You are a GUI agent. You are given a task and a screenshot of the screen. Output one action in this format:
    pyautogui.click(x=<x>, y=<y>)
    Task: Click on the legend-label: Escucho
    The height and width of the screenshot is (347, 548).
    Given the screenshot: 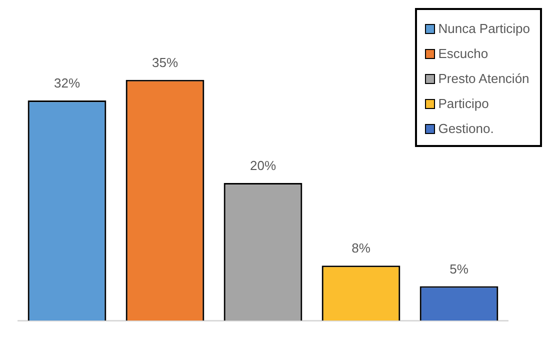 What is the action you would take?
    pyautogui.click(x=463, y=53)
    